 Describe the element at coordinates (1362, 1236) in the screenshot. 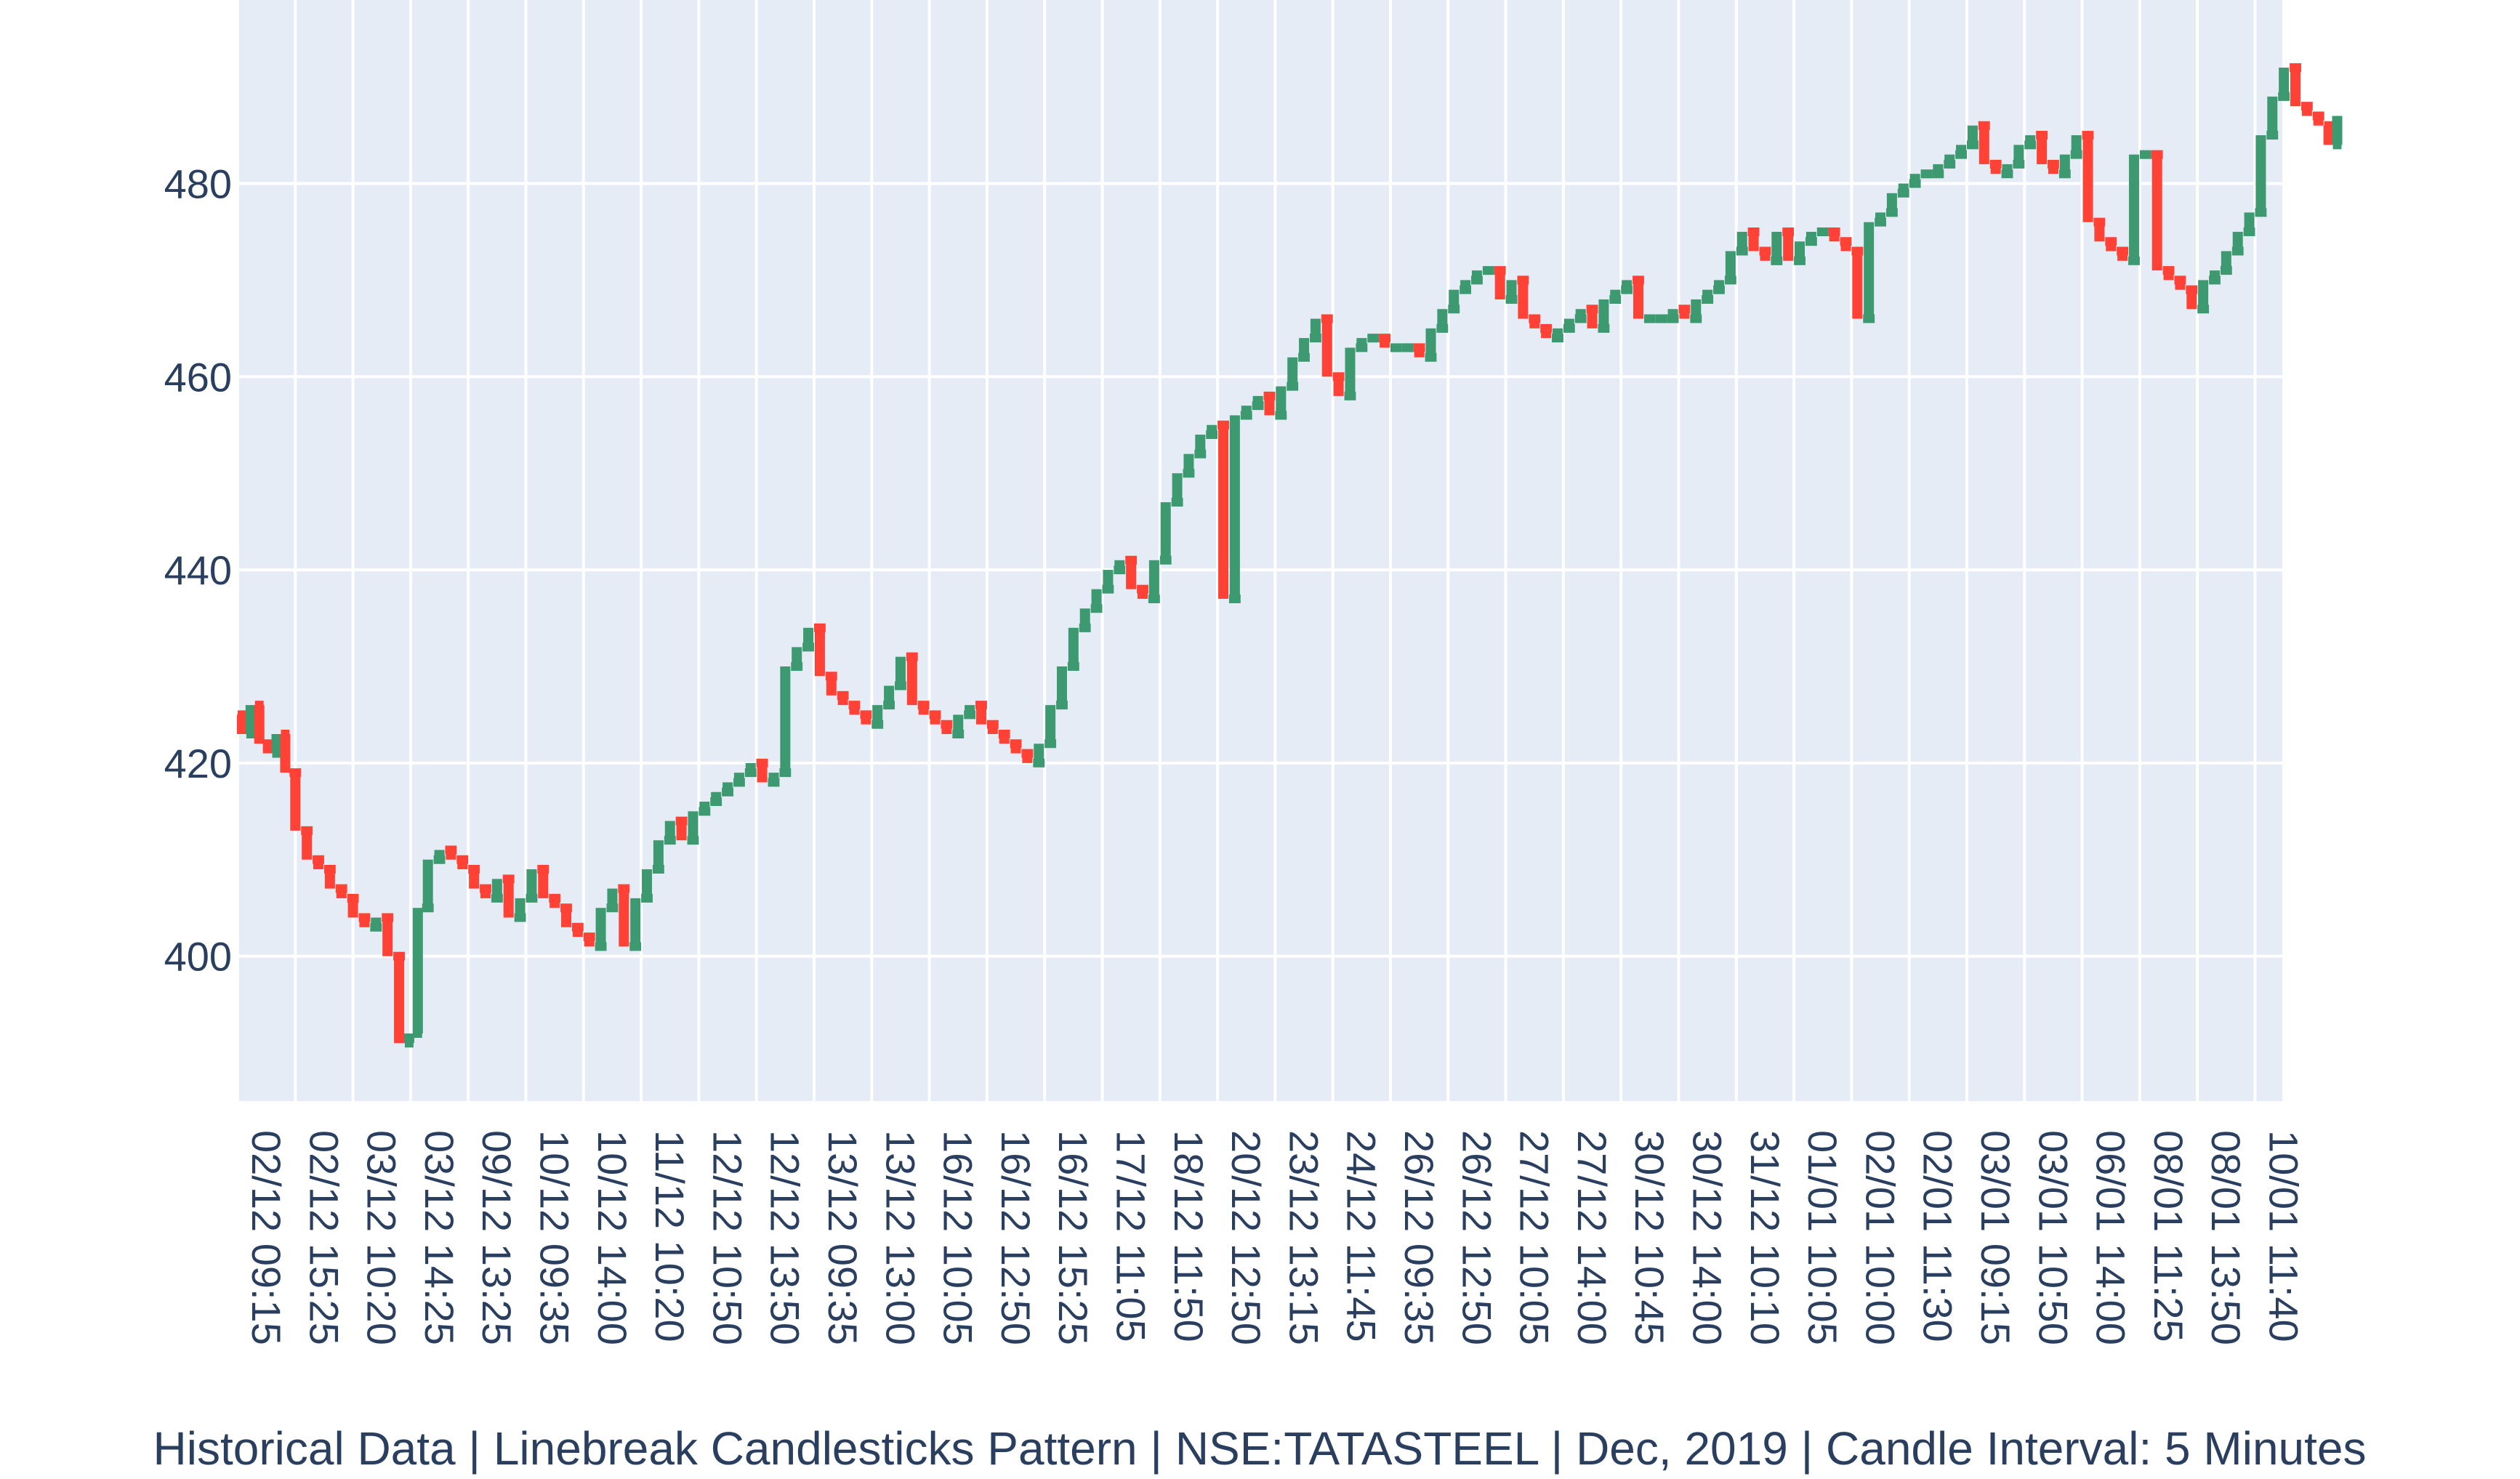

I see `x-tick-label: 24/12 11:45` at that location.